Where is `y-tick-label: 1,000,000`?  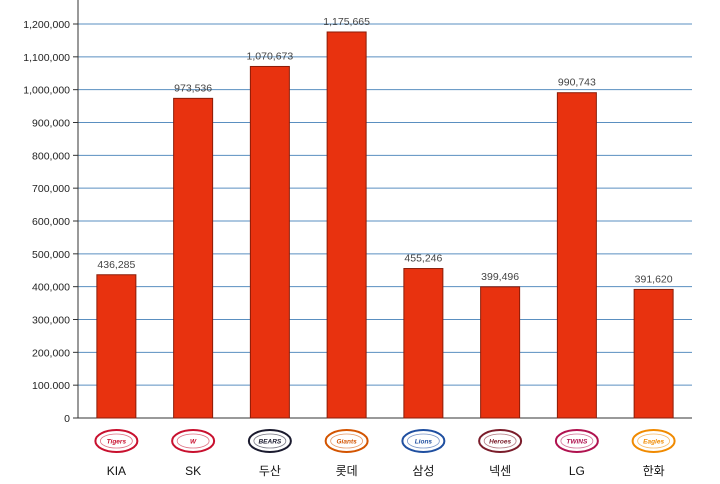
y-tick-label: 1,000,000 is located at coordinates (46, 91).